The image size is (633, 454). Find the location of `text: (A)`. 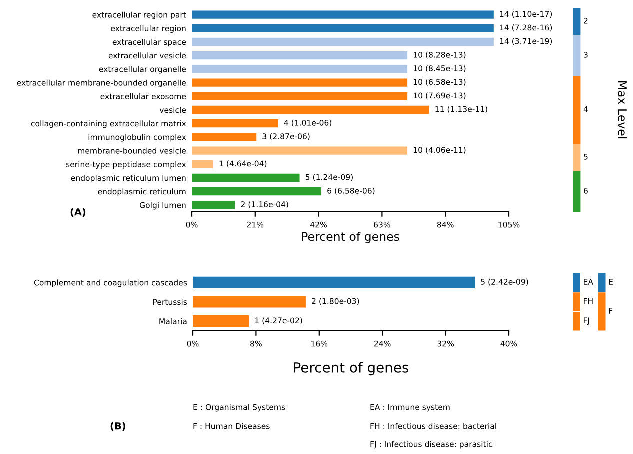

text: (A) is located at coordinates (78, 212).